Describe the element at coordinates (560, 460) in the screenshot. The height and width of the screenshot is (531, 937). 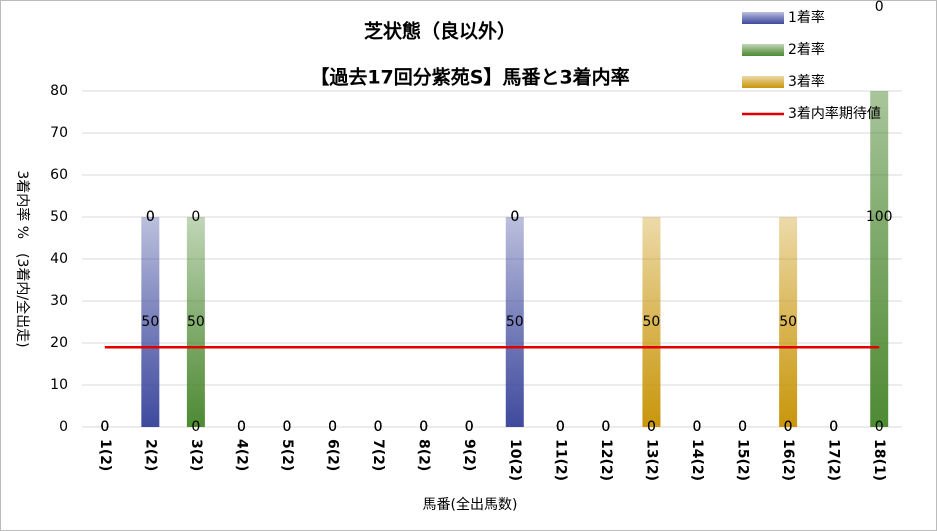
I see `x-tick-label: 11(2)` at that location.